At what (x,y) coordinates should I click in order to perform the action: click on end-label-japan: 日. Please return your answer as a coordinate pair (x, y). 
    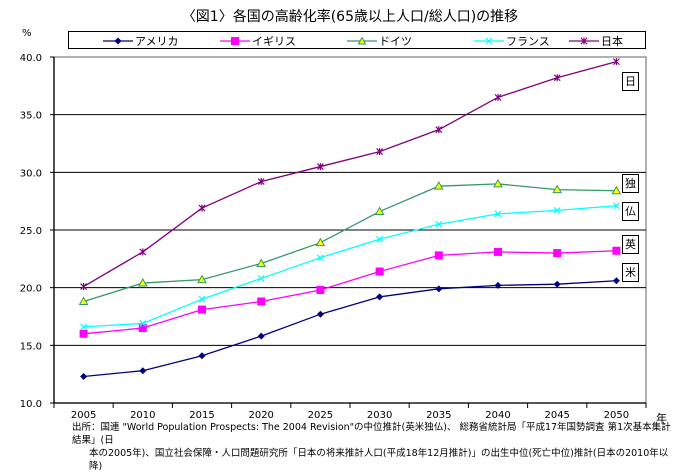
    Looking at the image, I should click on (630, 81).